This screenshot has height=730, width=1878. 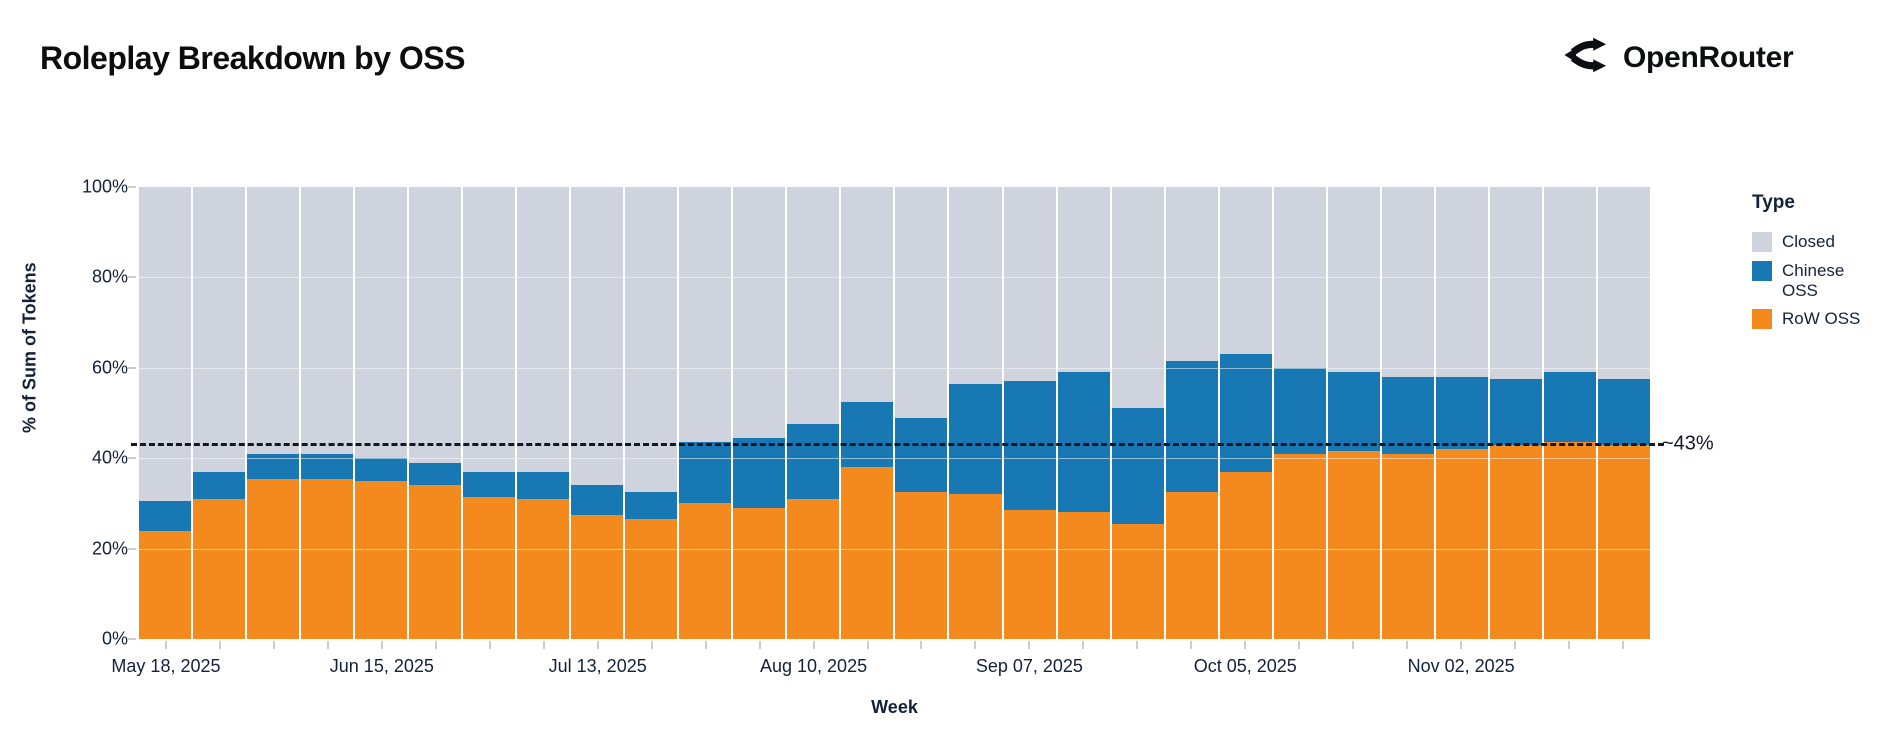 I want to click on bar-week-jun-29-2025, so click(x=489, y=413).